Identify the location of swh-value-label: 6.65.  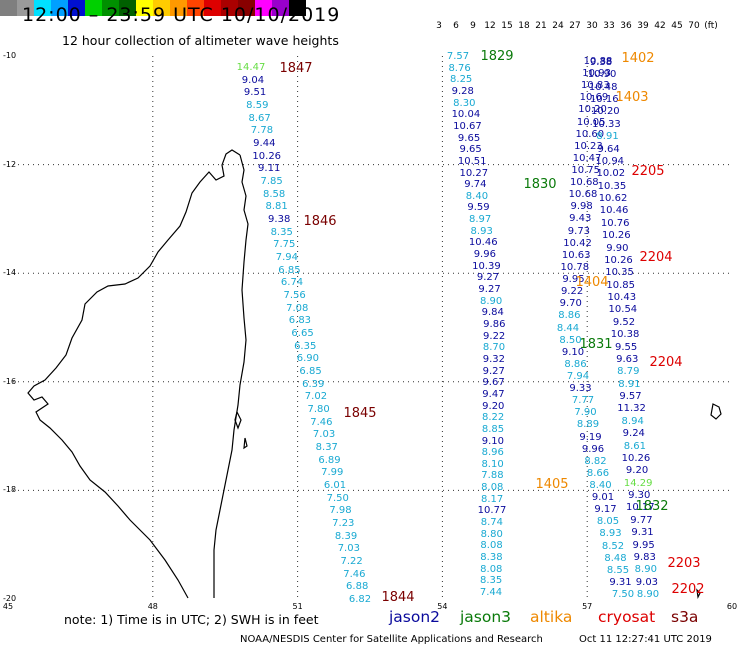
(302, 333).